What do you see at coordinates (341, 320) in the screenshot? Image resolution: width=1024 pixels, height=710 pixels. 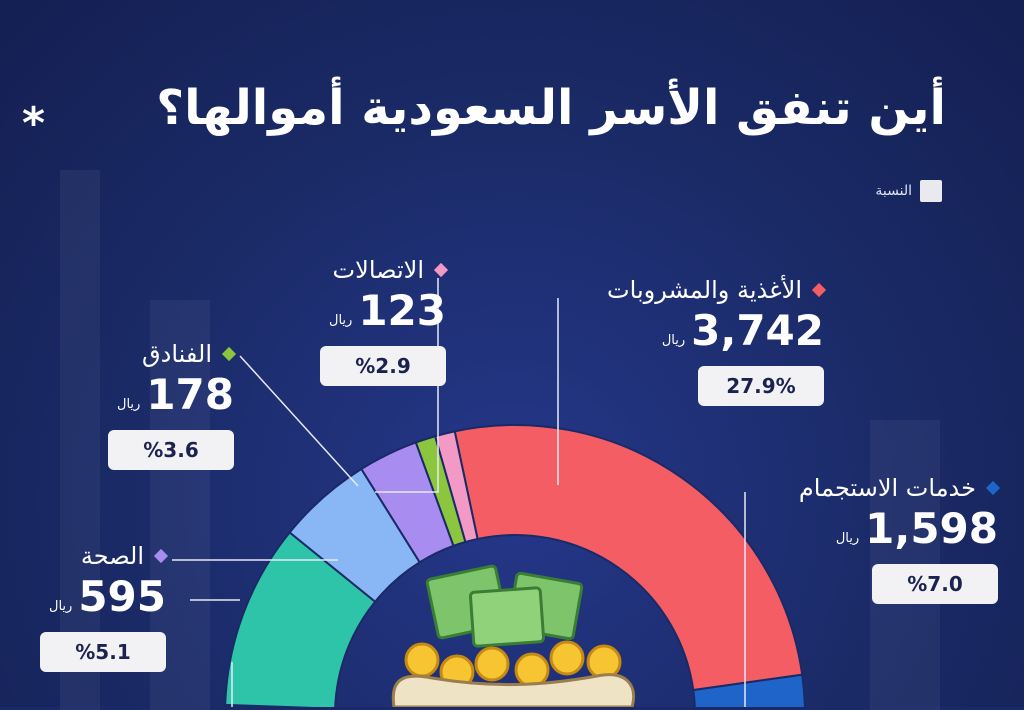 I see `unit-telecom: ريال` at bounding box center [341, 320].